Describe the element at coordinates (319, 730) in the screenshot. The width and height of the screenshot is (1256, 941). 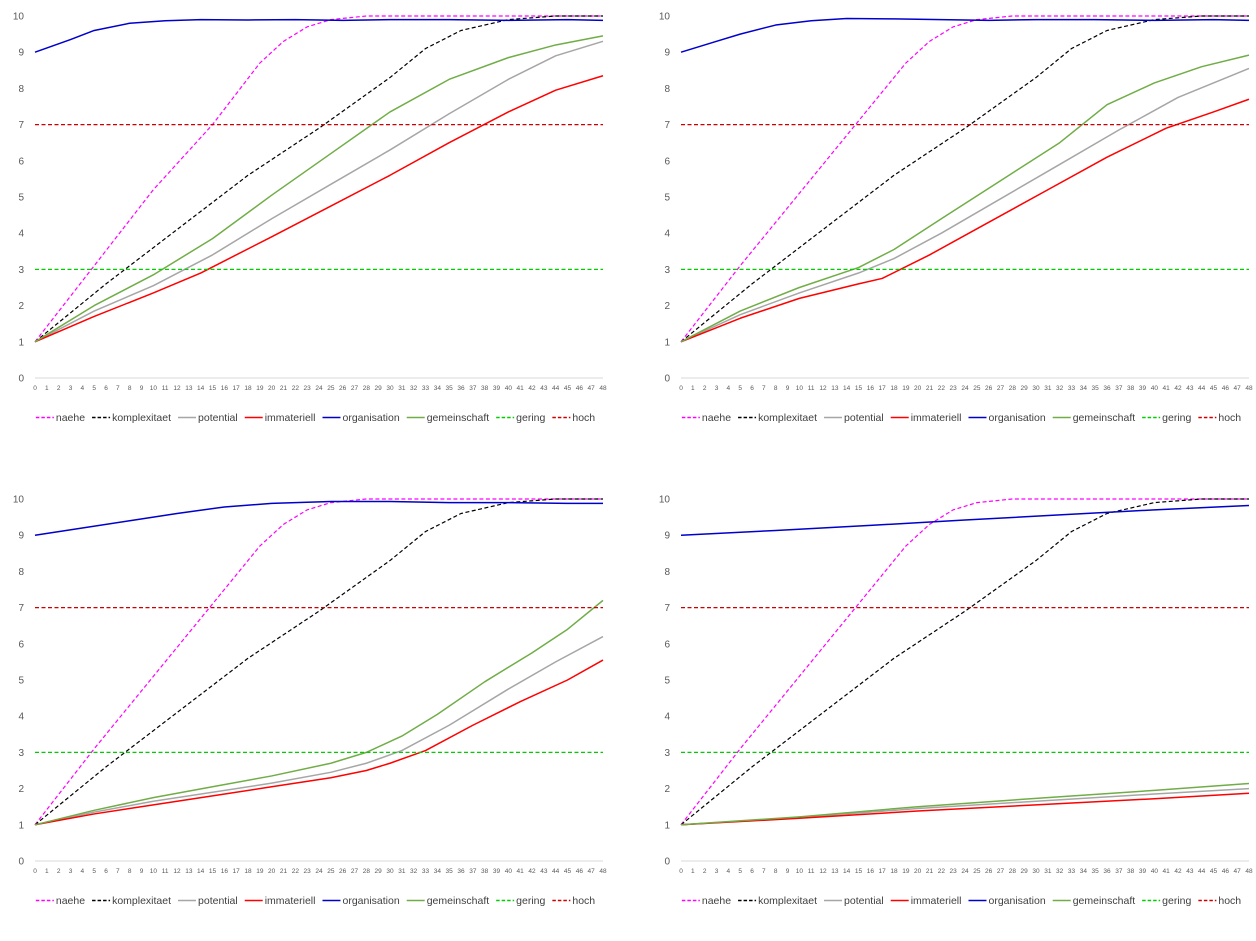
I see `series-line-potential` at that location.